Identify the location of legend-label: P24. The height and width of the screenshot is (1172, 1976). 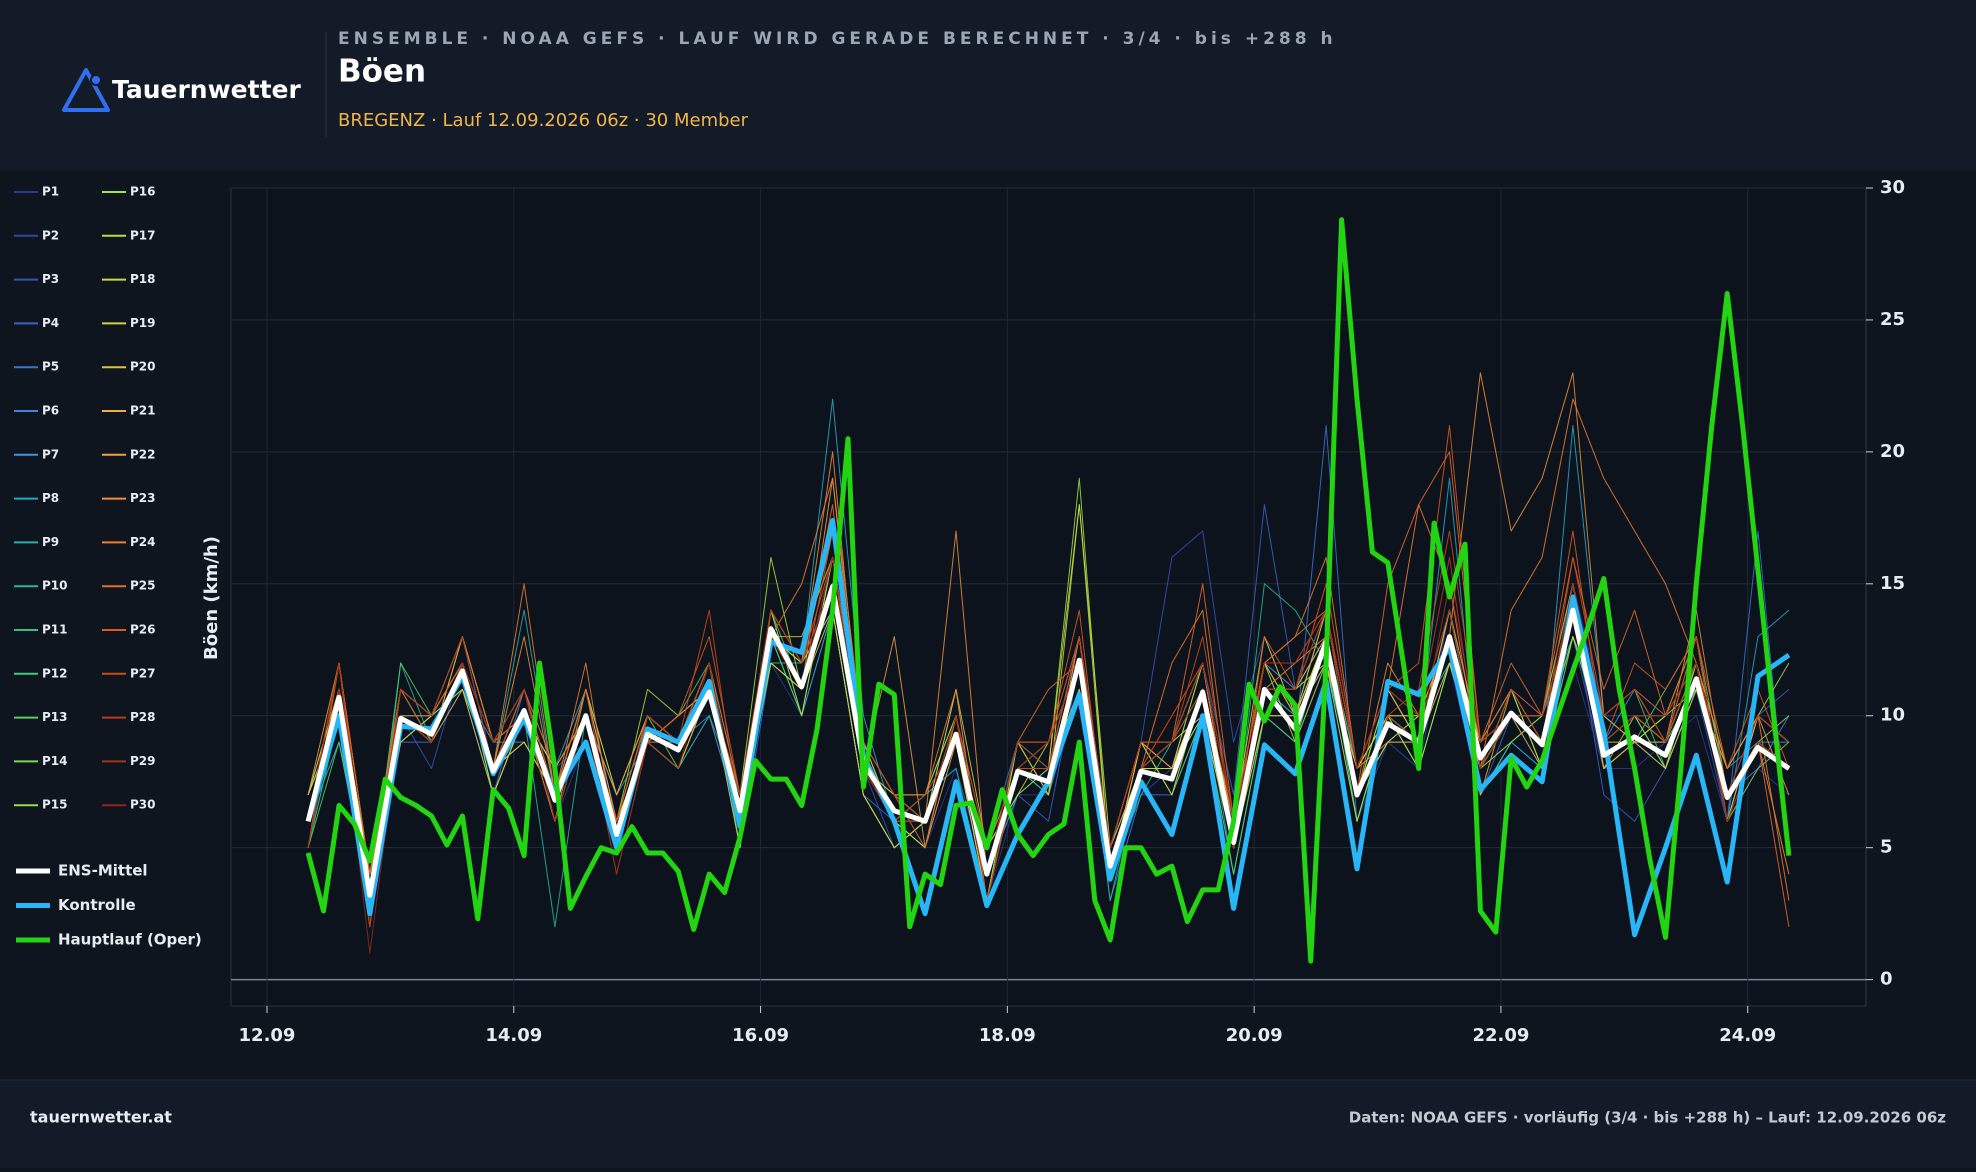
(143, 542).